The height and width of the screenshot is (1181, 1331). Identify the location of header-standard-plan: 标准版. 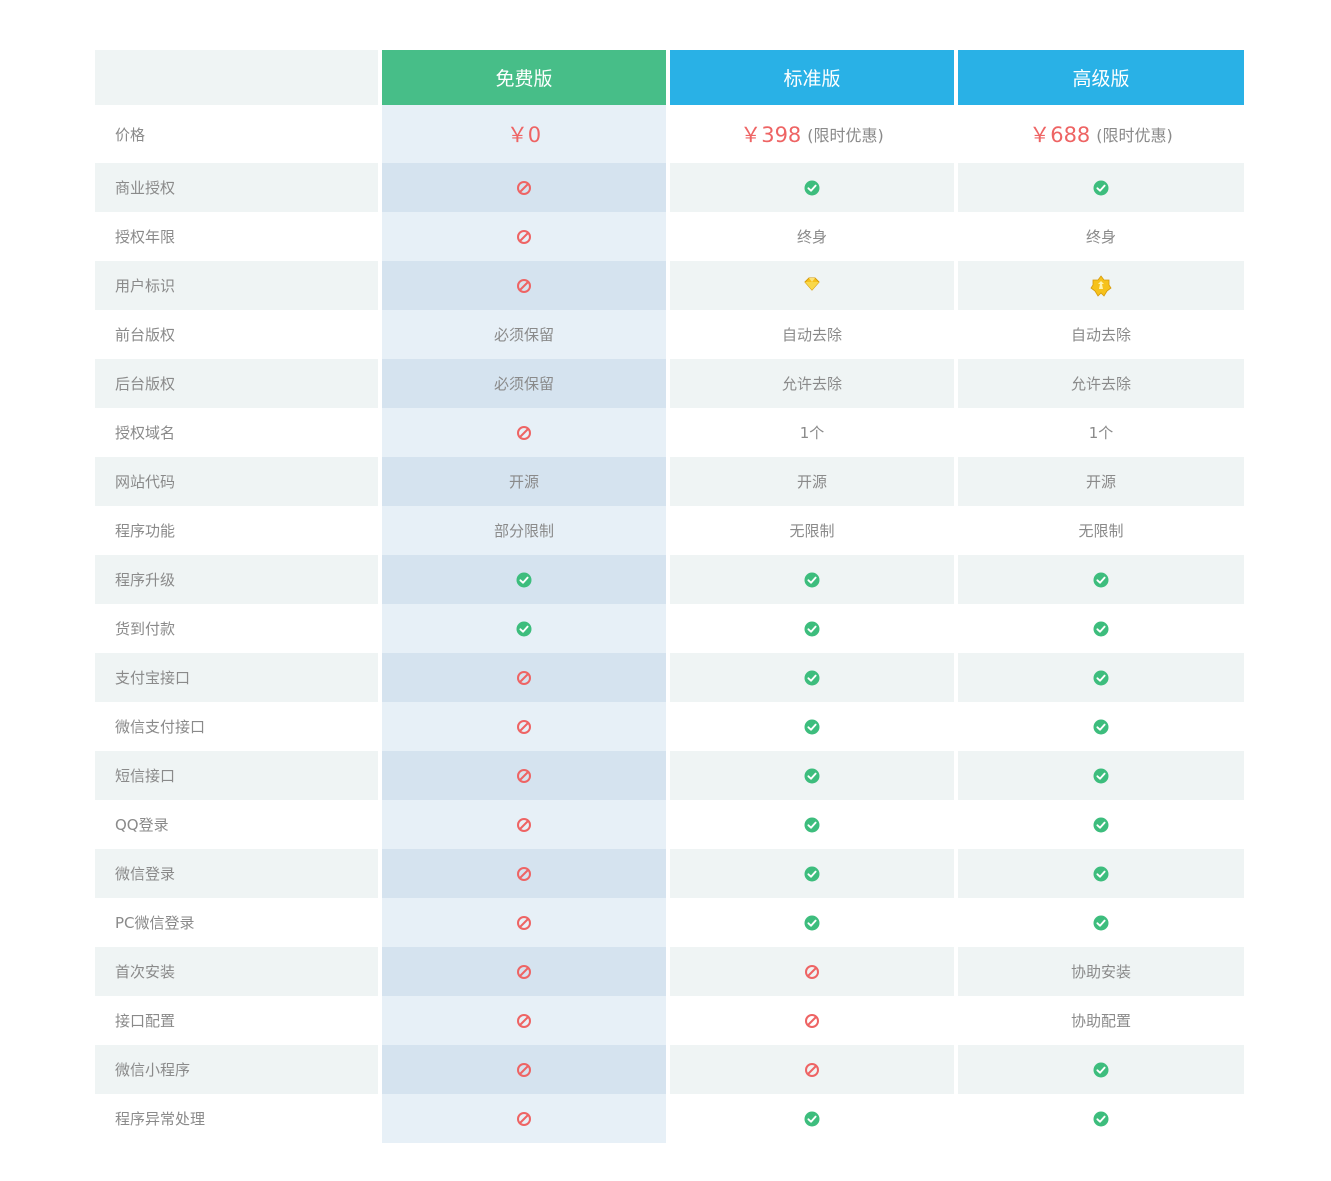
(812, 77).